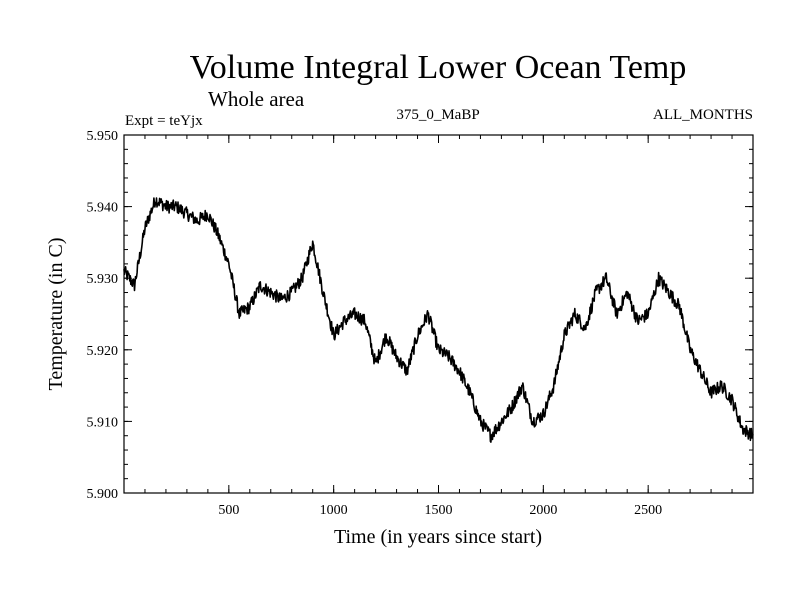  I want to click on x-tick-label: 1000, so click(334, 510).